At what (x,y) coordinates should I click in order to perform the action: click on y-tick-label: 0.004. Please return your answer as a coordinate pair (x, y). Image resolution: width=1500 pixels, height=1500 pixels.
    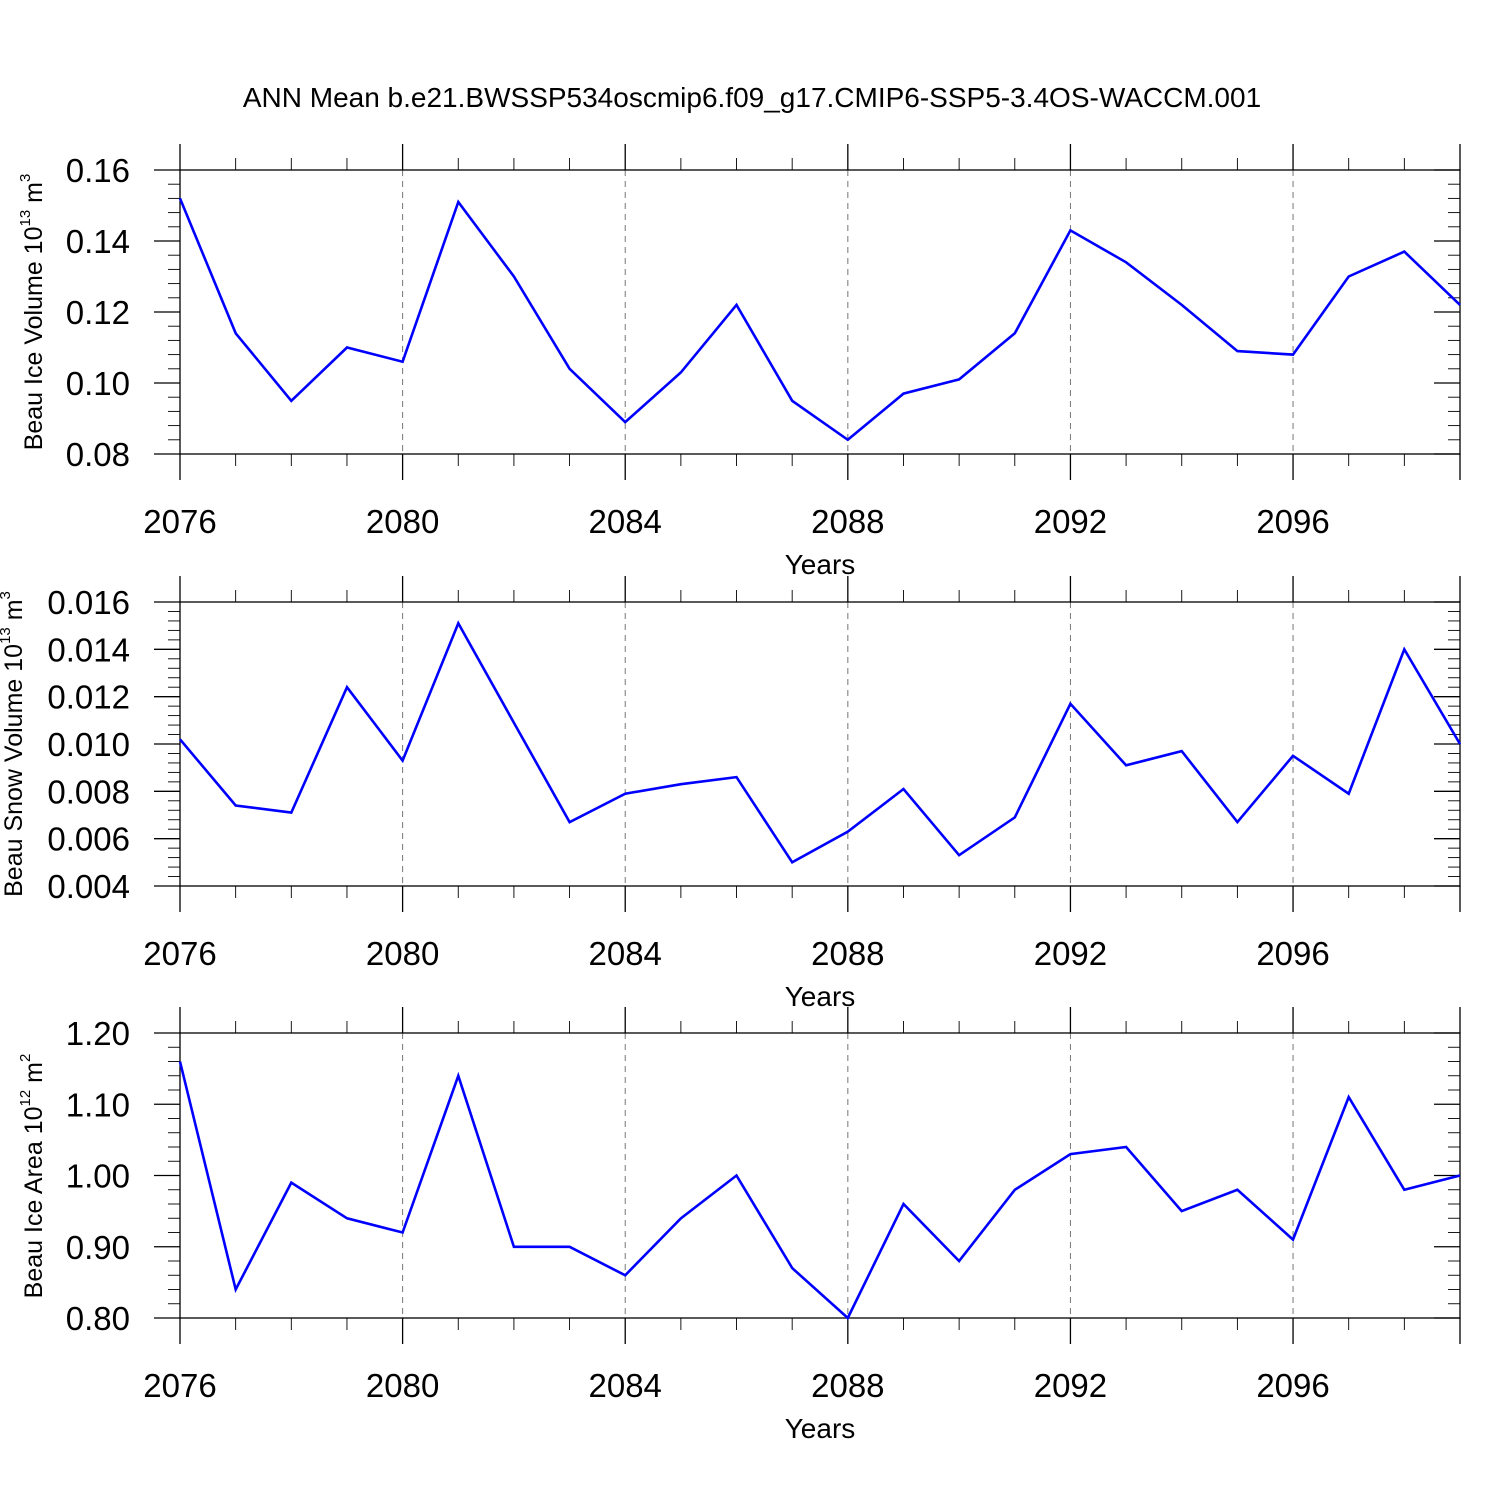
    Looking at the image, I should click on (88, 886).